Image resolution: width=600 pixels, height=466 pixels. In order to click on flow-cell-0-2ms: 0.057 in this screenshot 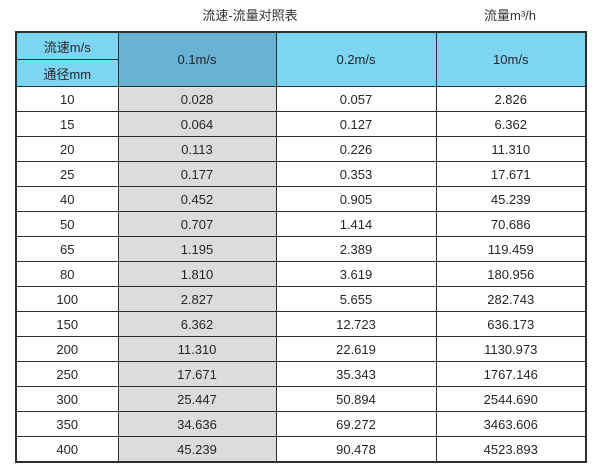, I will do `click(356, 99)`.